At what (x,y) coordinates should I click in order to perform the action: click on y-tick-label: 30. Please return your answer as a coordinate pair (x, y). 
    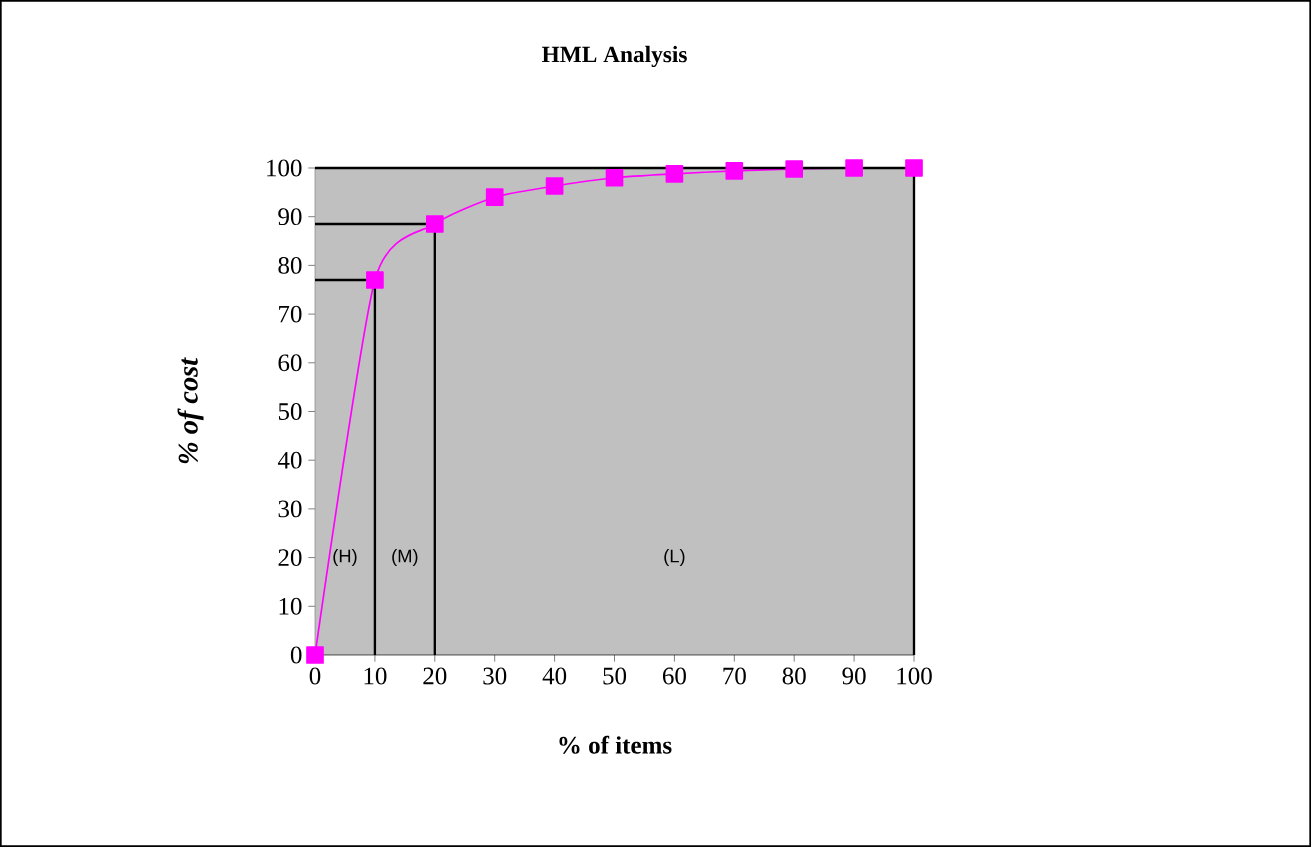
    Looking at the image, I should click on (290, 509).